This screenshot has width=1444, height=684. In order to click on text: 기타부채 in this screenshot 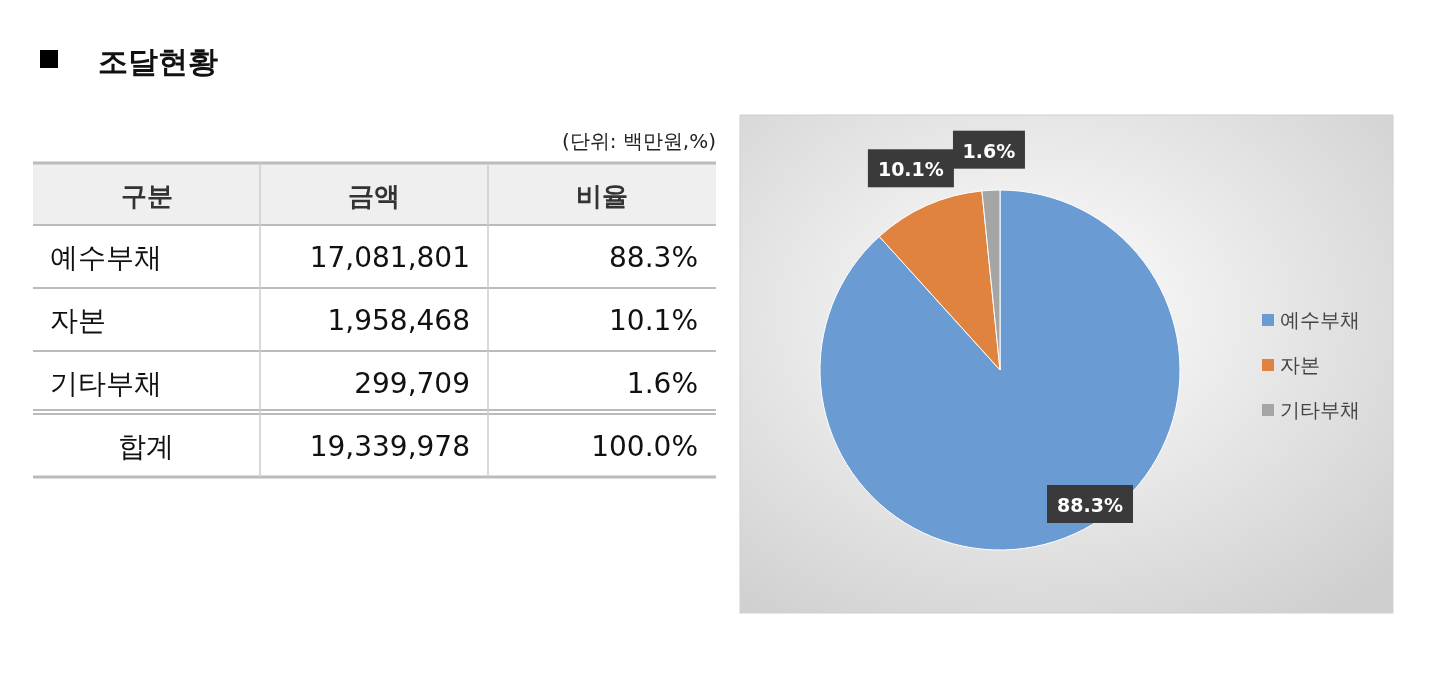, I will do `click(106, 383)`.